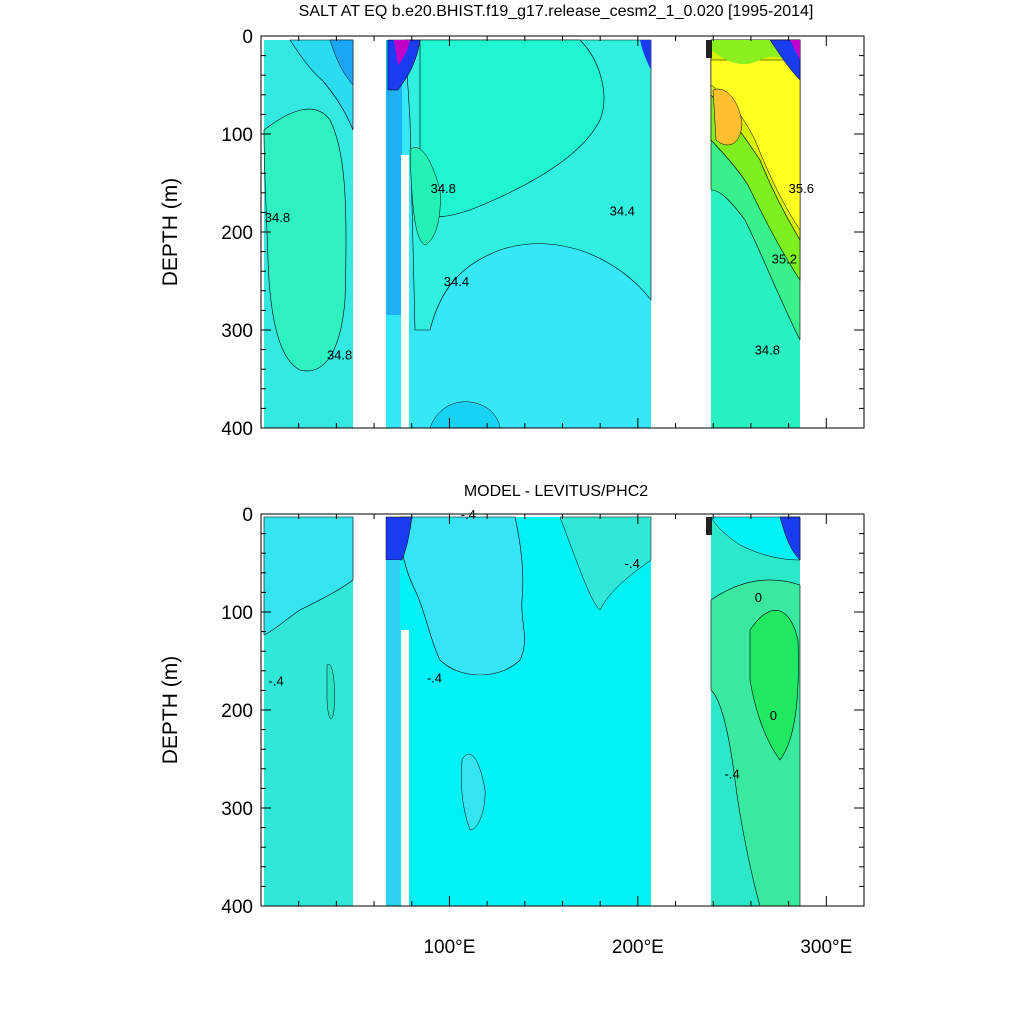 The image size is (1024, 1024). Describe the element at coordinates (709, 526) in the screenshot. I see `bottom-east-edge` at that location.